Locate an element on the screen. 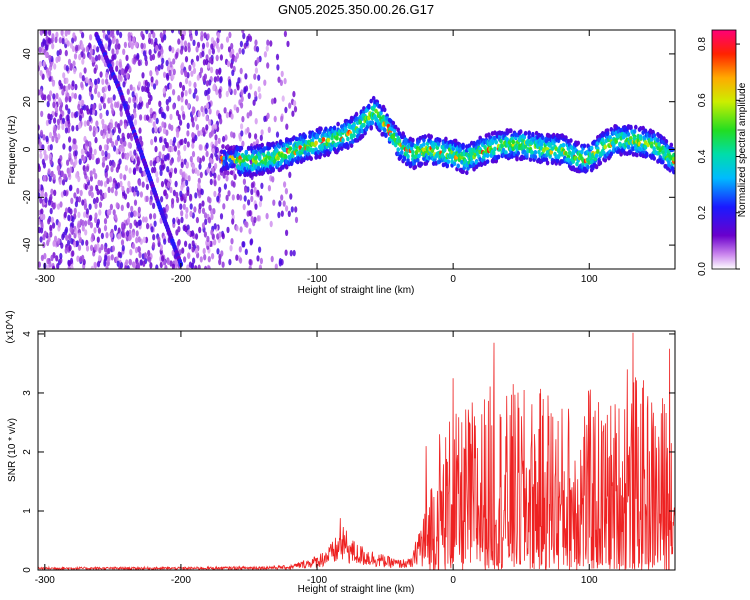  figure-title: GN05.2025.350.00.26.G17 is located at coordinates (356, 9).